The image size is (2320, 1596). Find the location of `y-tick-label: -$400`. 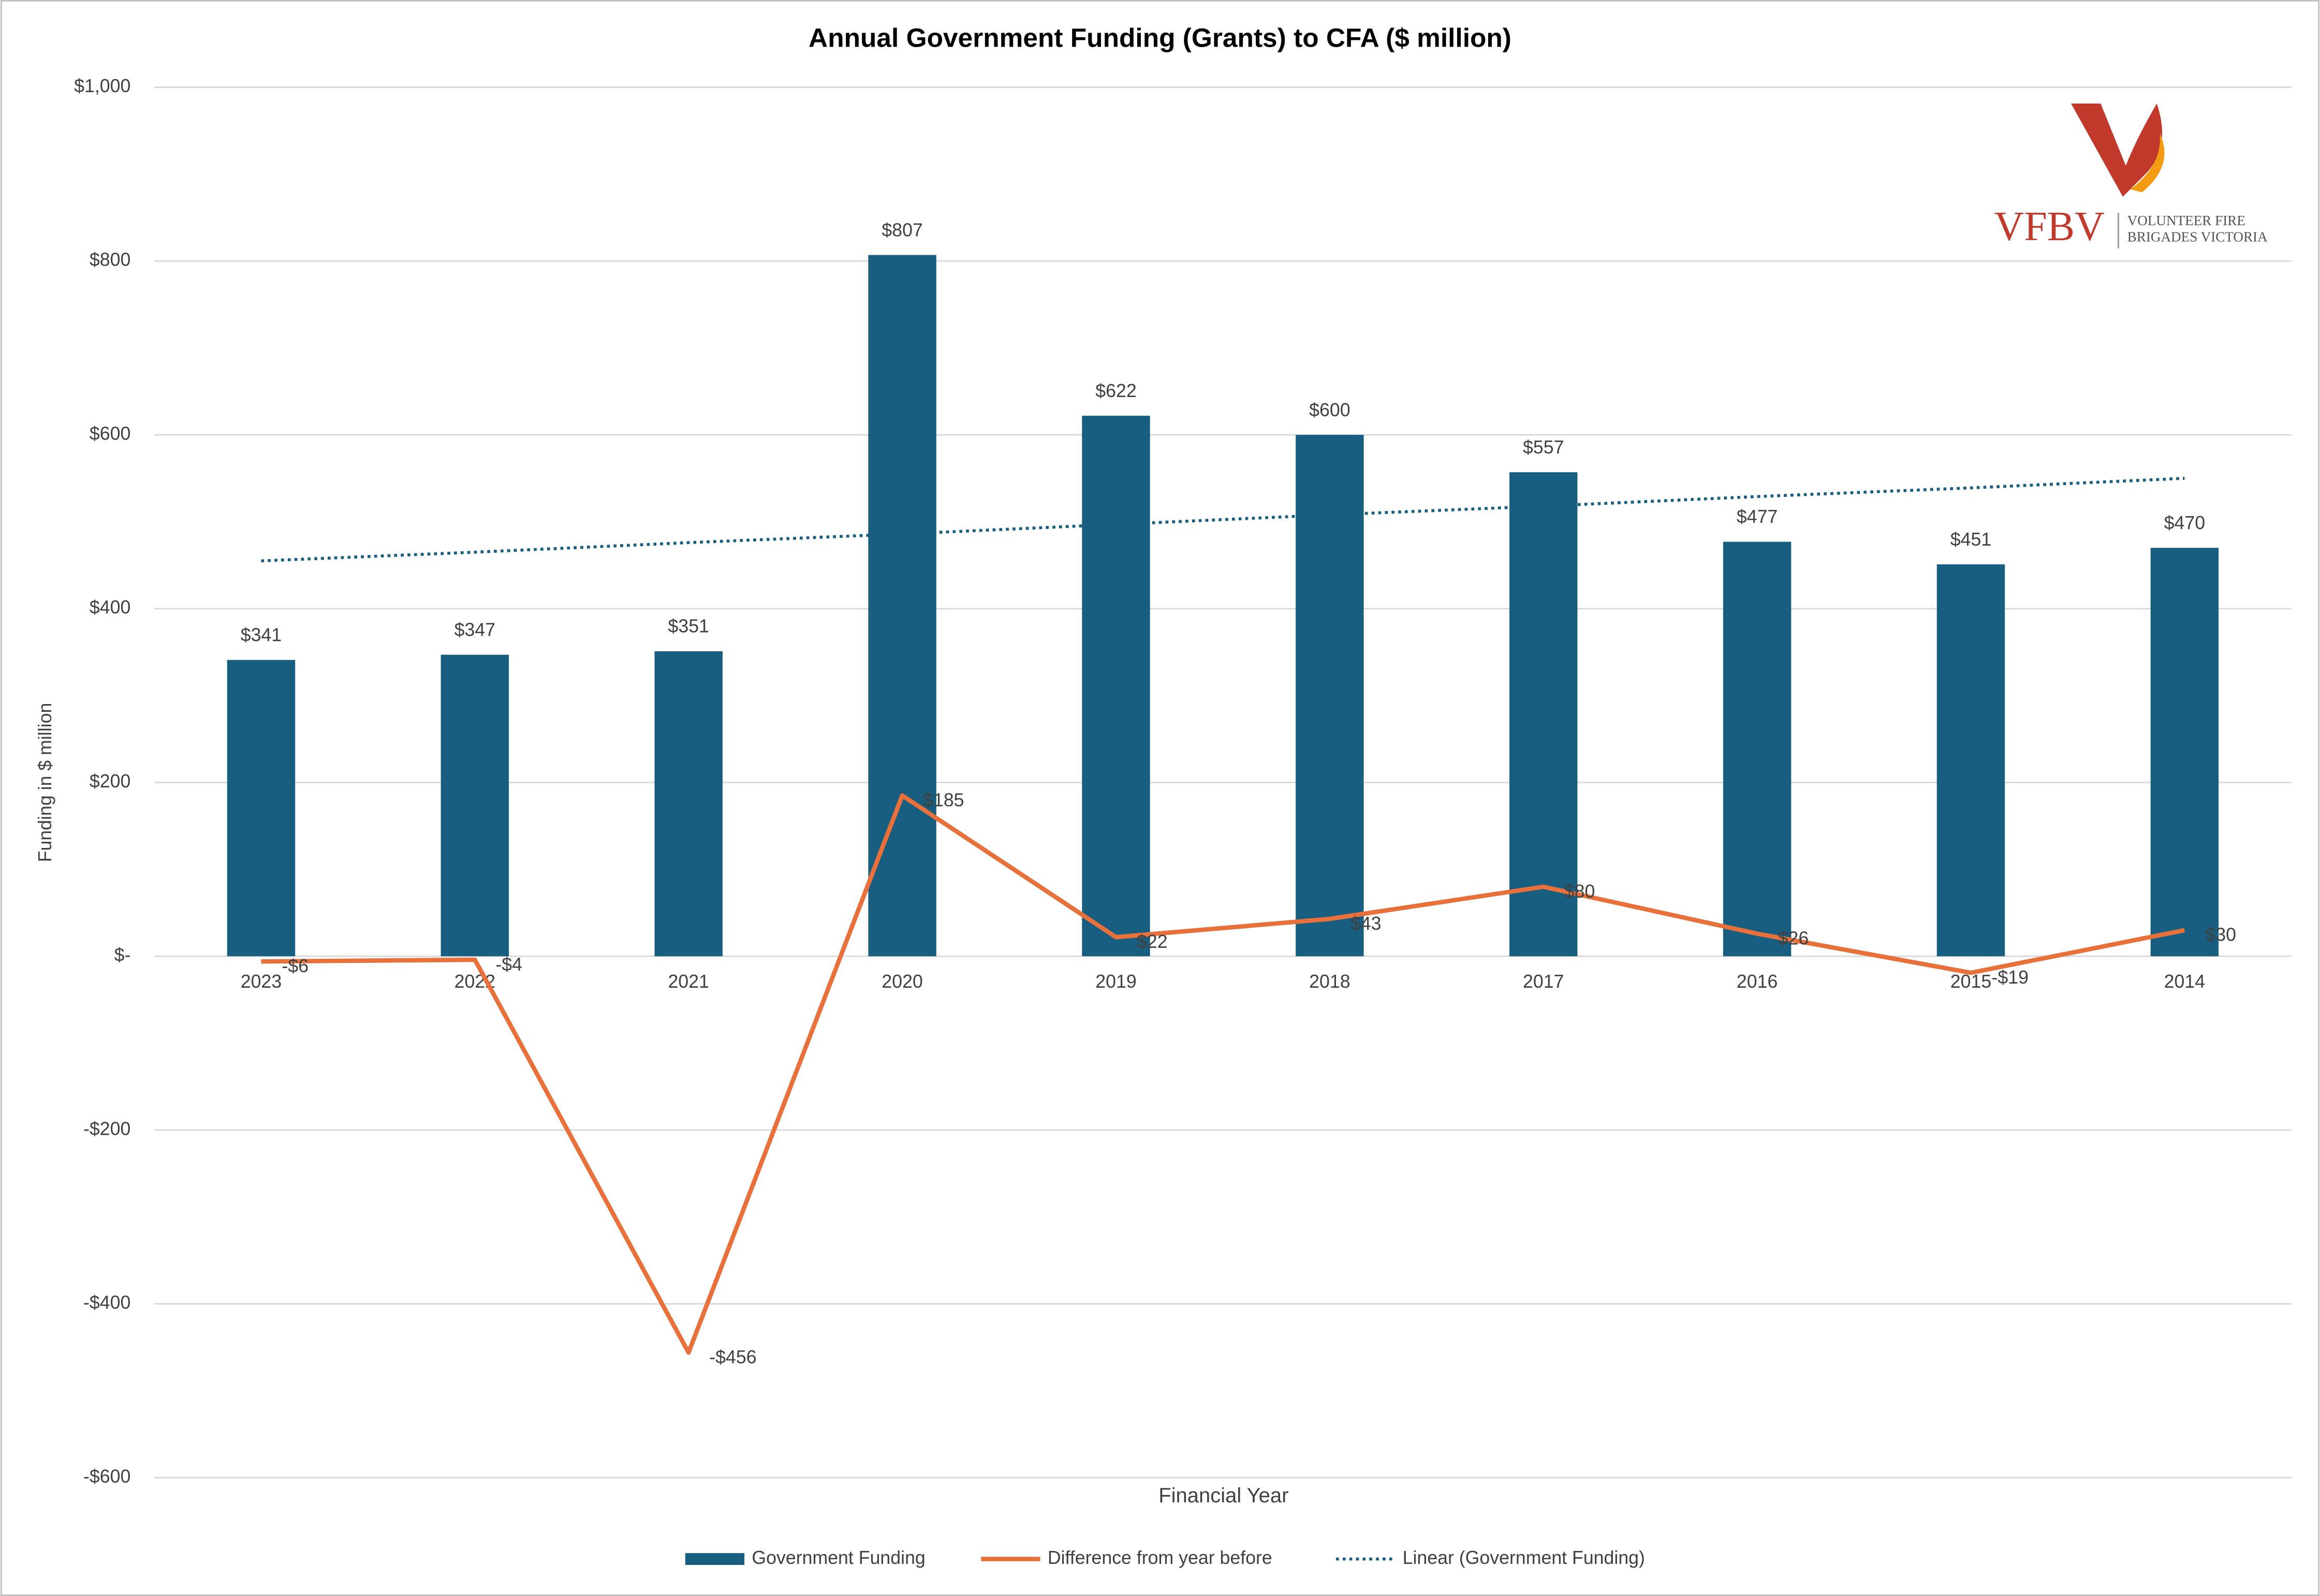

y-tick-label: -$400 is located at coordinates (107, 1302).